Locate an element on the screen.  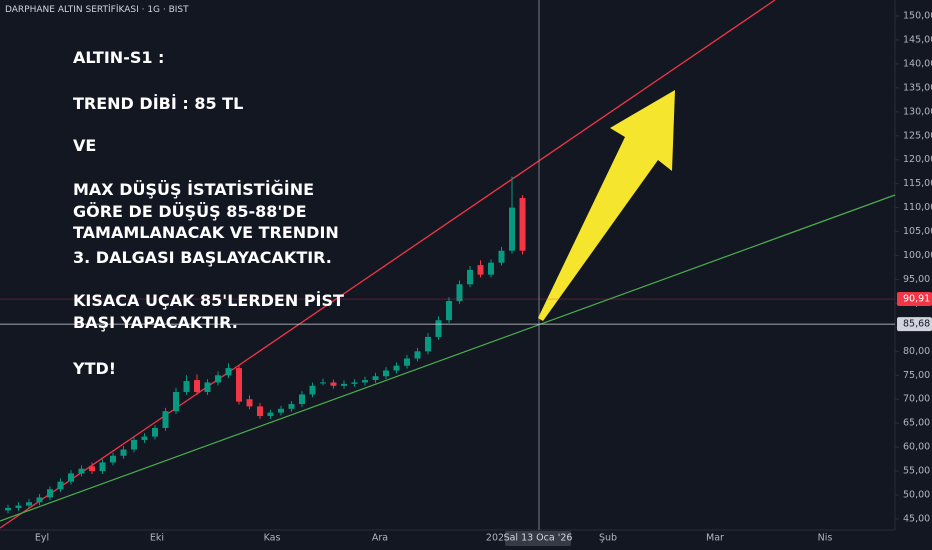
y-tick-label: 75,00 is located at coordinates (916, 375).